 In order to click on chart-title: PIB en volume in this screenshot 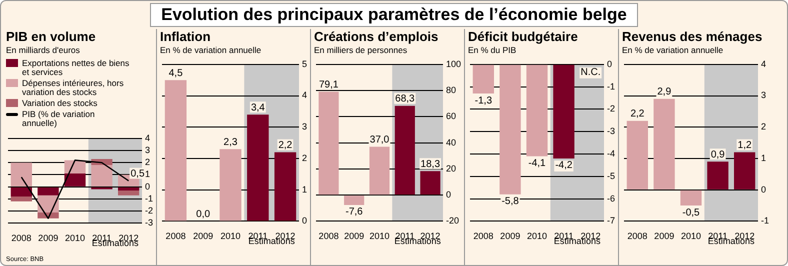, I will do `click(51, 37)`.